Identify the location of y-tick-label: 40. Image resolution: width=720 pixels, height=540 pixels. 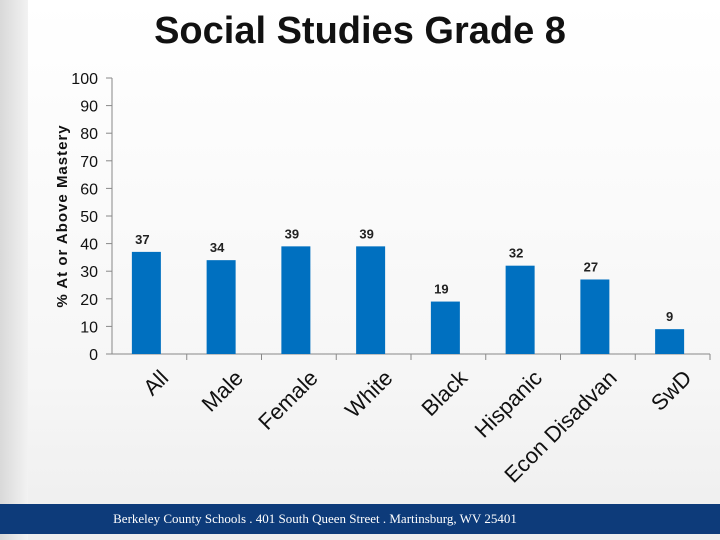
(89, 245).